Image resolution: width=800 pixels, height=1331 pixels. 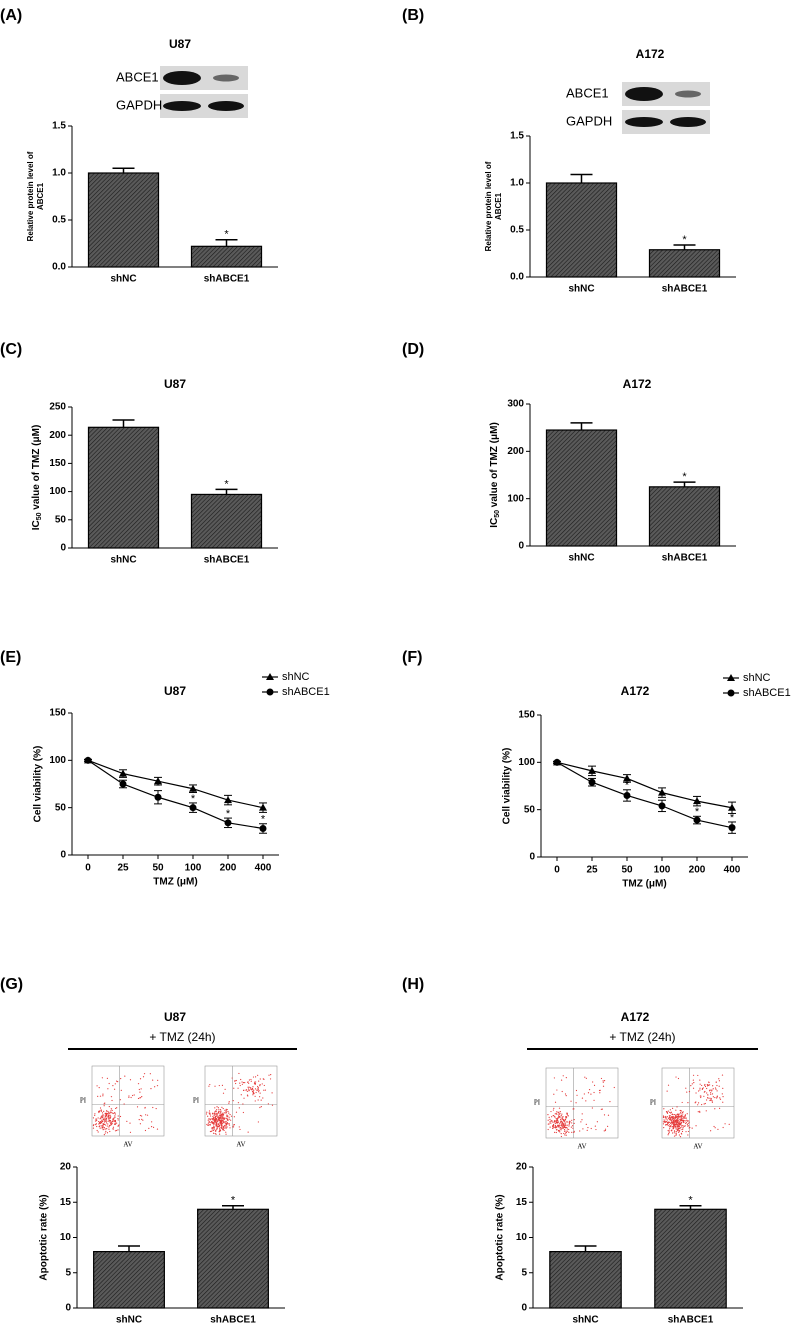 What do you see at coordinates (57, 407) in the screenshot?
I see `y-tick-label: 250` at bounding box center [57, 407].